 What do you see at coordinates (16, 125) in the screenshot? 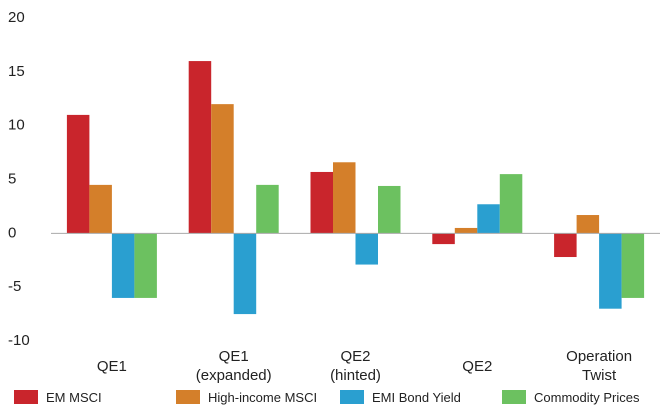
I see `y-tick-label: 10` at bounding box center [16, 125].